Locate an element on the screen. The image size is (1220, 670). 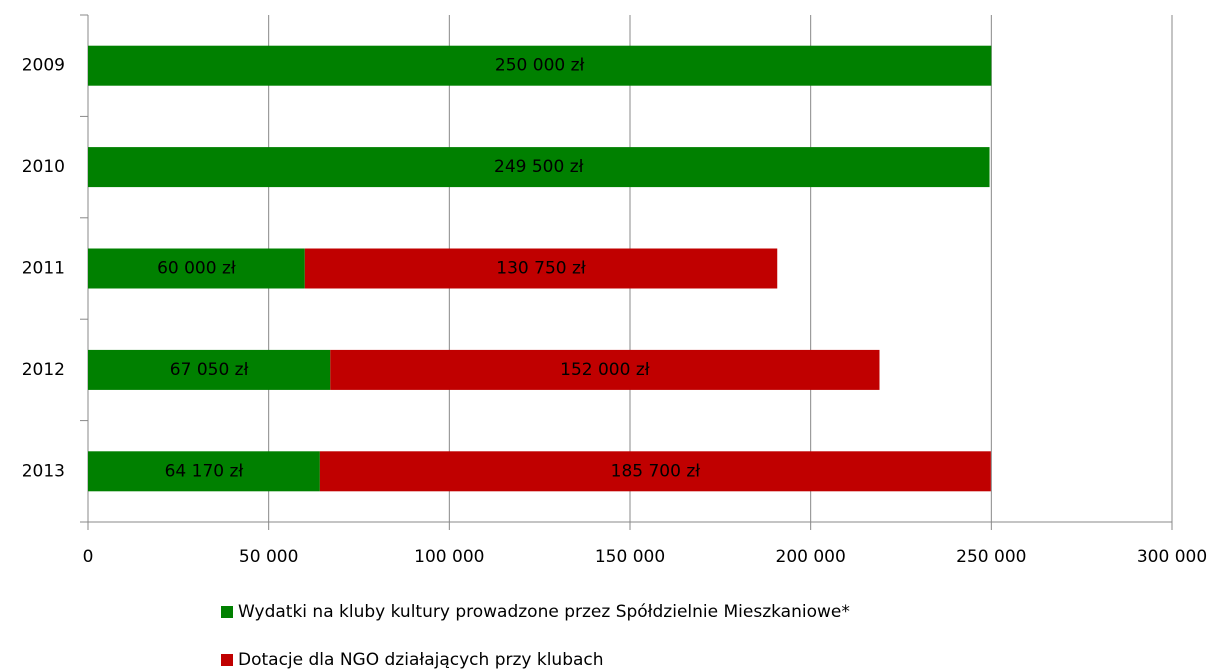
x-tick-label: 0 is located at coordinates (88, 557).